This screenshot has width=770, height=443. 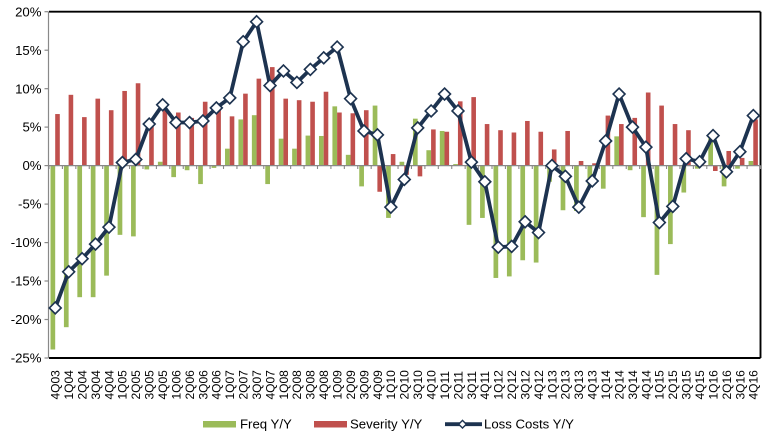 What do you see at coordinates (418, 385) in the screenshot?
I see `svg-text: 3Q10` at bounding box center [418, 385].